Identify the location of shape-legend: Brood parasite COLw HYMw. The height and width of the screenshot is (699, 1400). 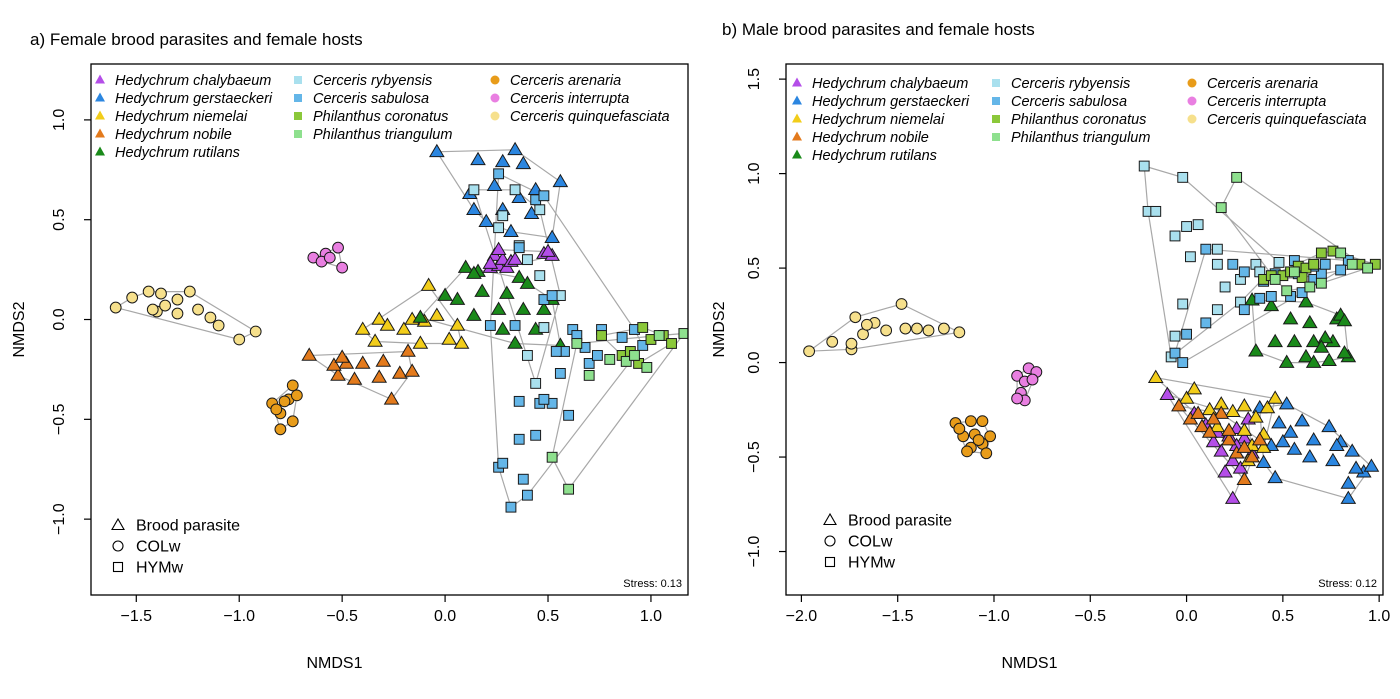
(887, 542).